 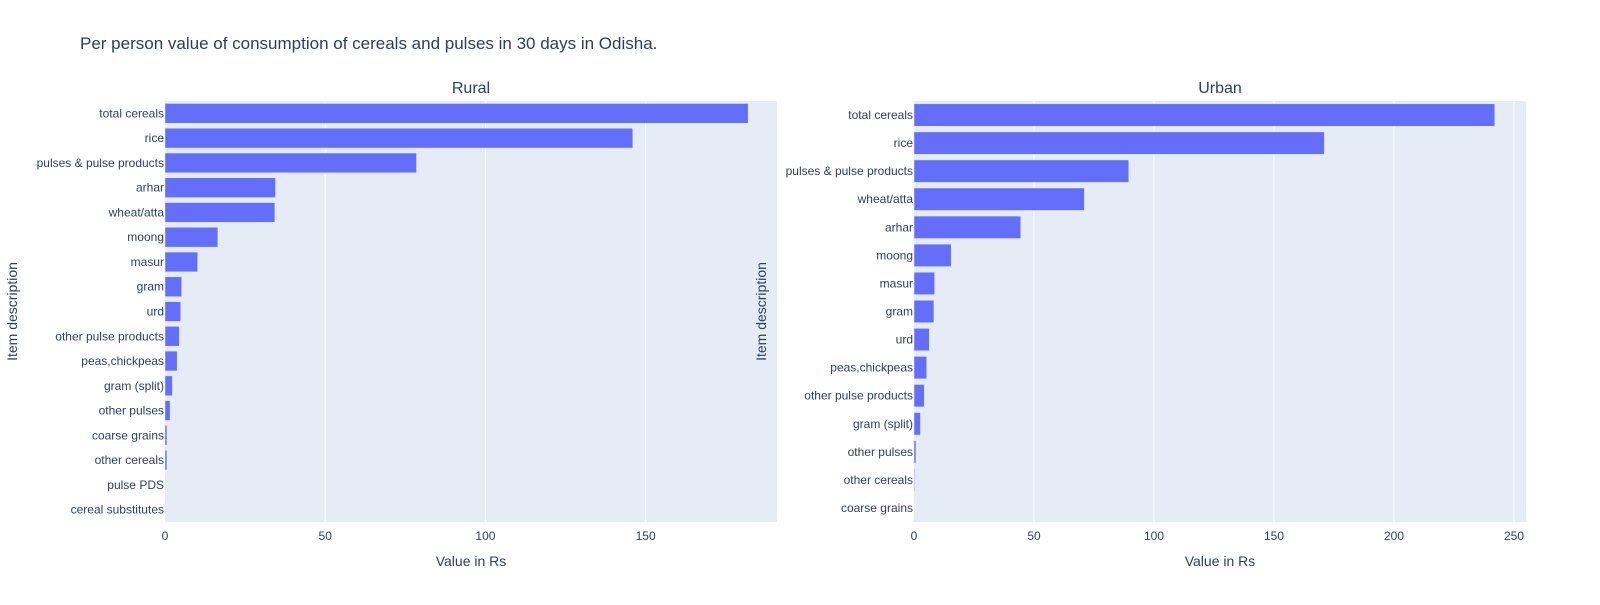 What do you see at coordinates (1514, 536) in the screenshot?
I see `x-tick-label: 250` at bounding box center [1514, 536].